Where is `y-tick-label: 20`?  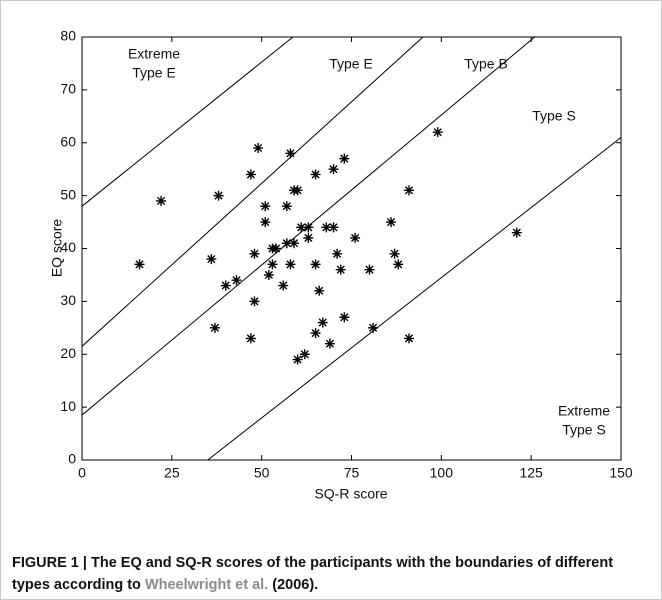
y-tick-label: 20 is located at coordinates (68, 353).